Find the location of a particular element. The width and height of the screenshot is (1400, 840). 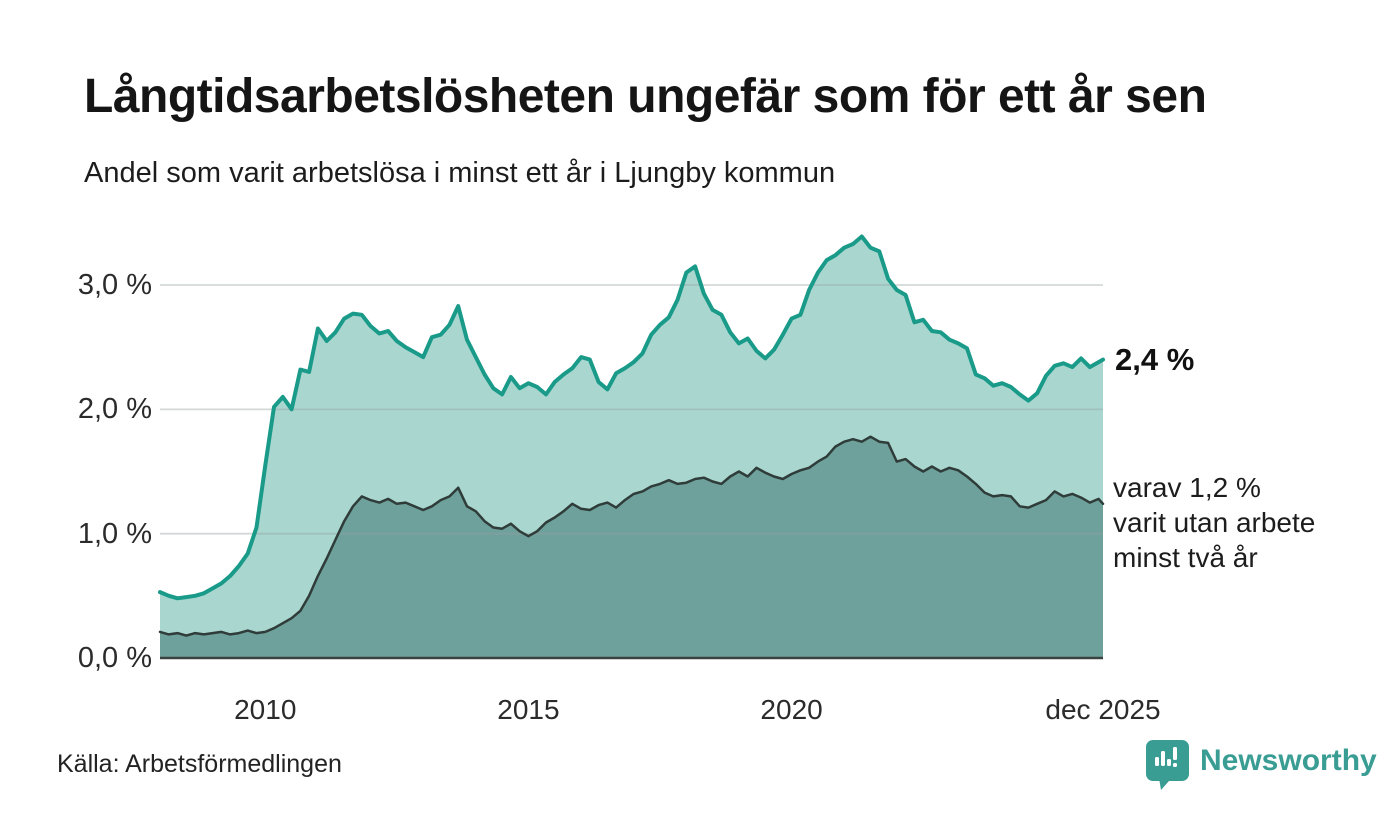

y-tick-label: 1,0 % is located at coordinates (114, 533).